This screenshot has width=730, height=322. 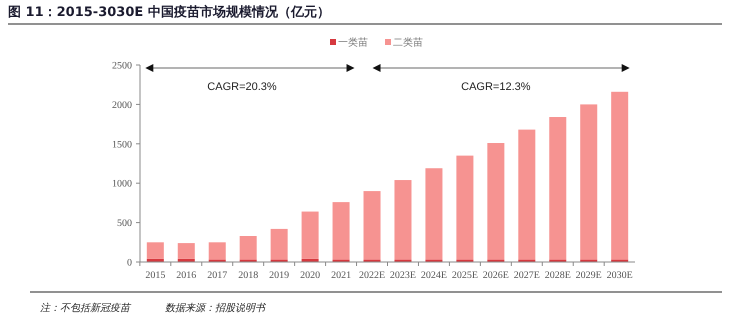 What do you see at coordinates (122, 66) in the screenshot?
I see `y-tick-label: 2500` at bounding box center [122, 66].